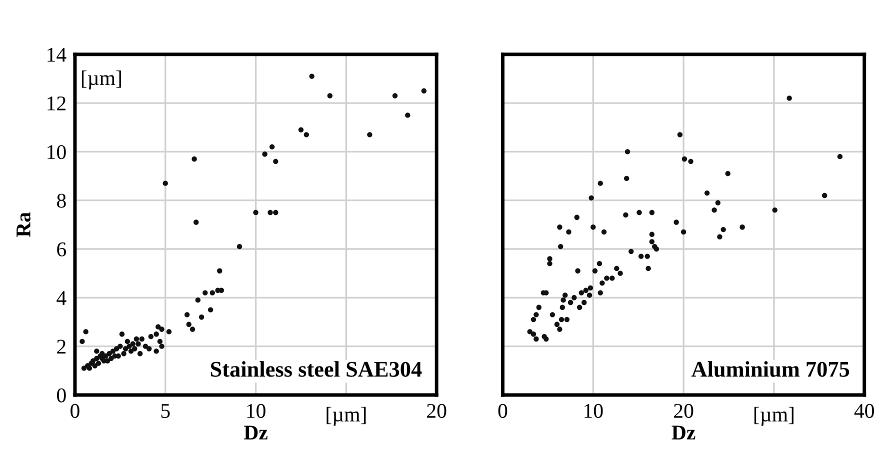 The image size is (882, 473). What do you see at coordinates (61, 201) in the screenshot?
I see `y-tick-label: 8` at bounding box center [61, 201].